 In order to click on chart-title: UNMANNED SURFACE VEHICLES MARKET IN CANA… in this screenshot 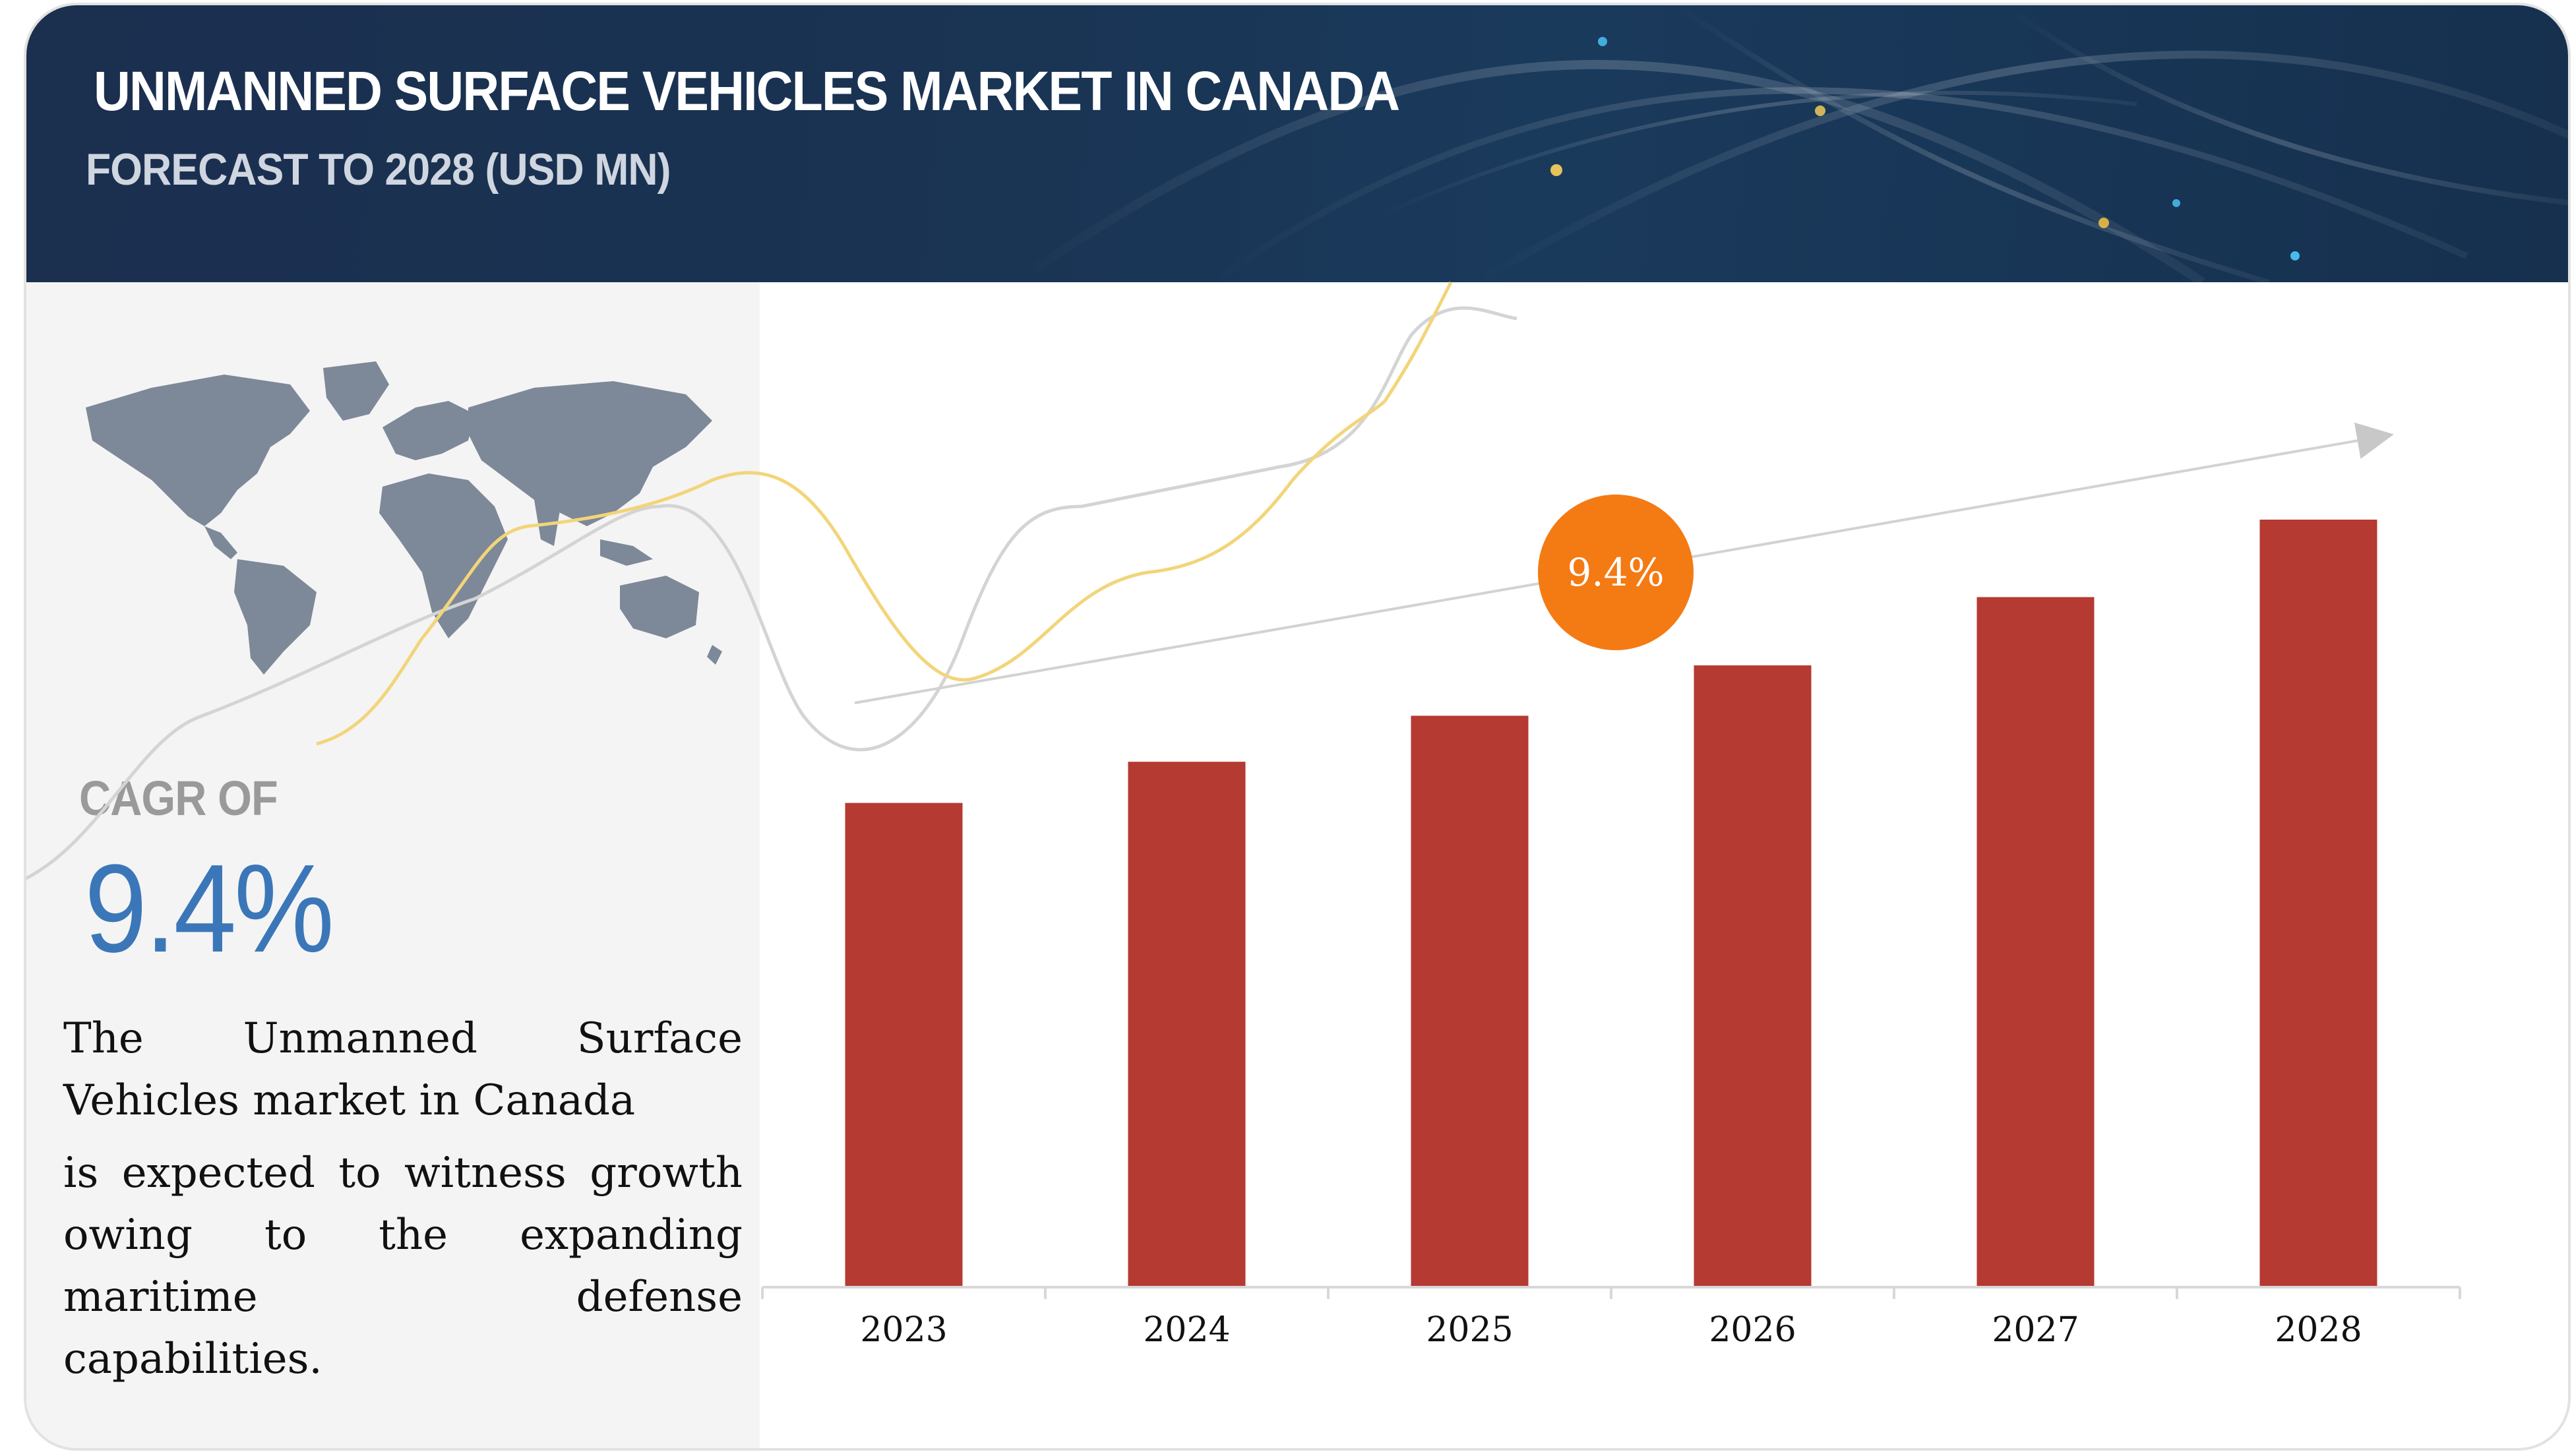, I will do `click(747, 91)`.